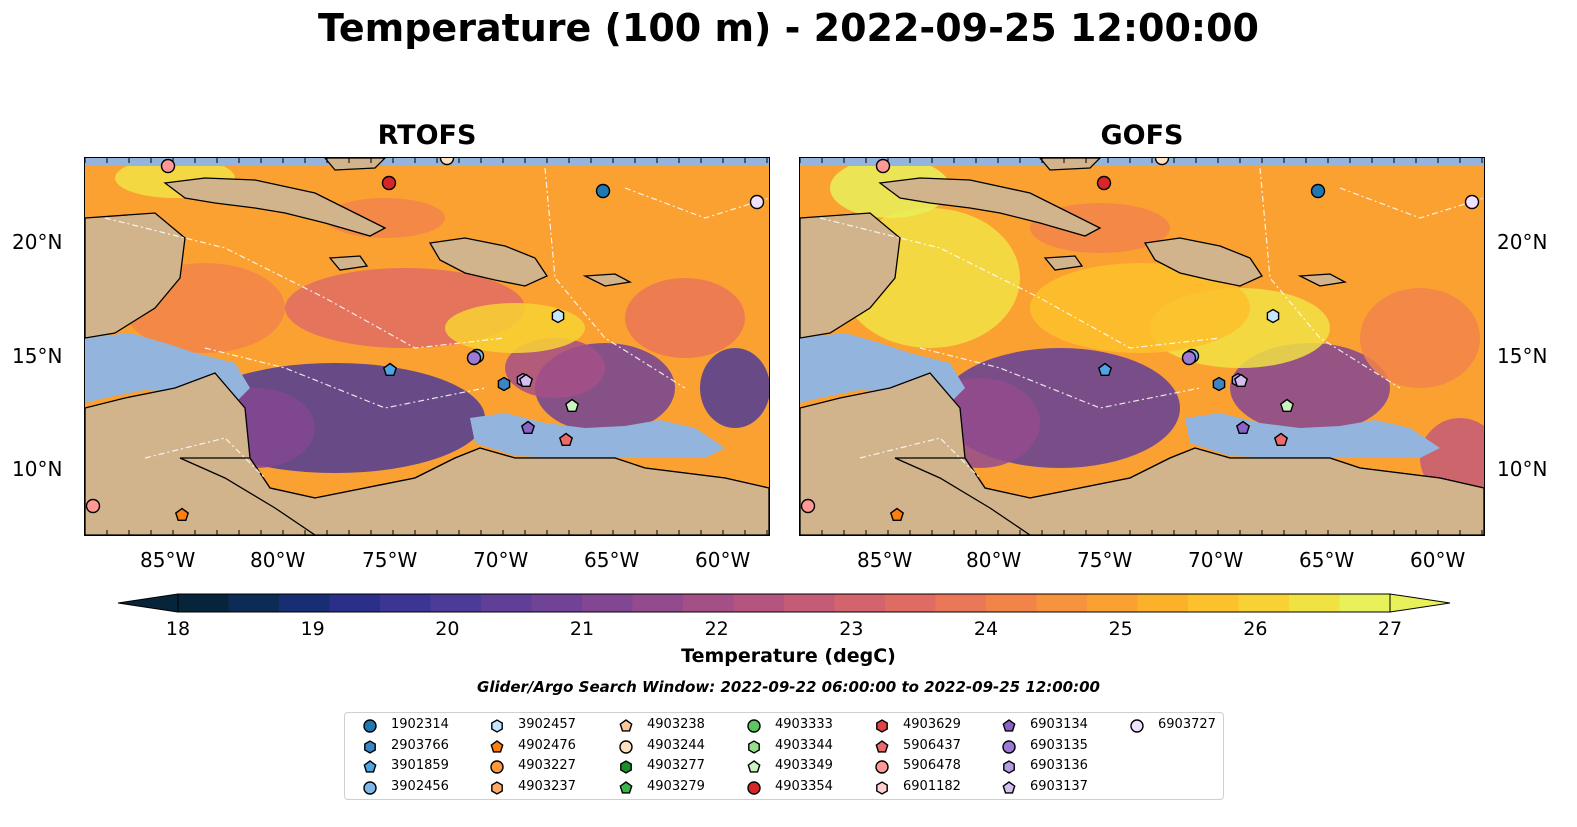  Describe the element at coordinates (501, 560) in the screenshot. I see `lon-label-left-70w: 70°W` at that location.